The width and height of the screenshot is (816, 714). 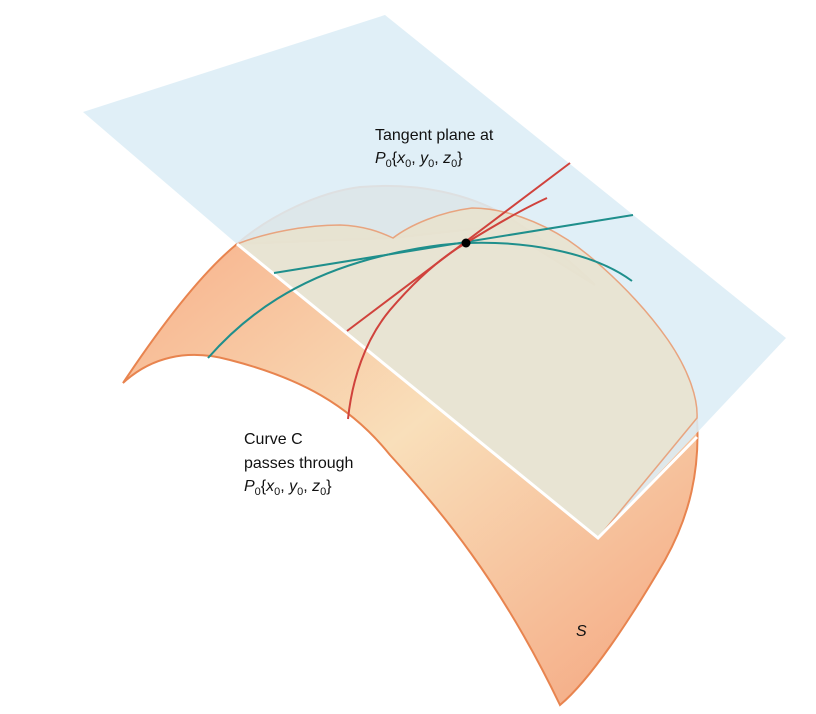 What do you see at coordinates (581, 631) in the screenshot?
I see `surface-label: S` at bounding box center [581, 631].